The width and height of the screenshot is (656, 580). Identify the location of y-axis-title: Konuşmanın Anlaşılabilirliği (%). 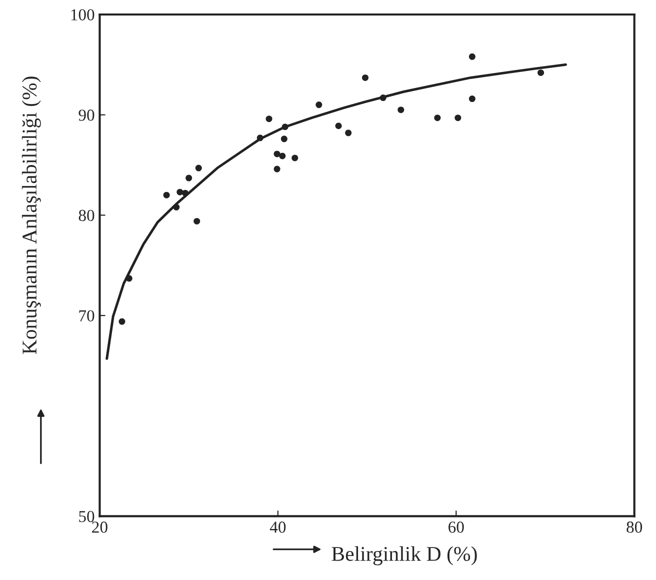
(31, 215).